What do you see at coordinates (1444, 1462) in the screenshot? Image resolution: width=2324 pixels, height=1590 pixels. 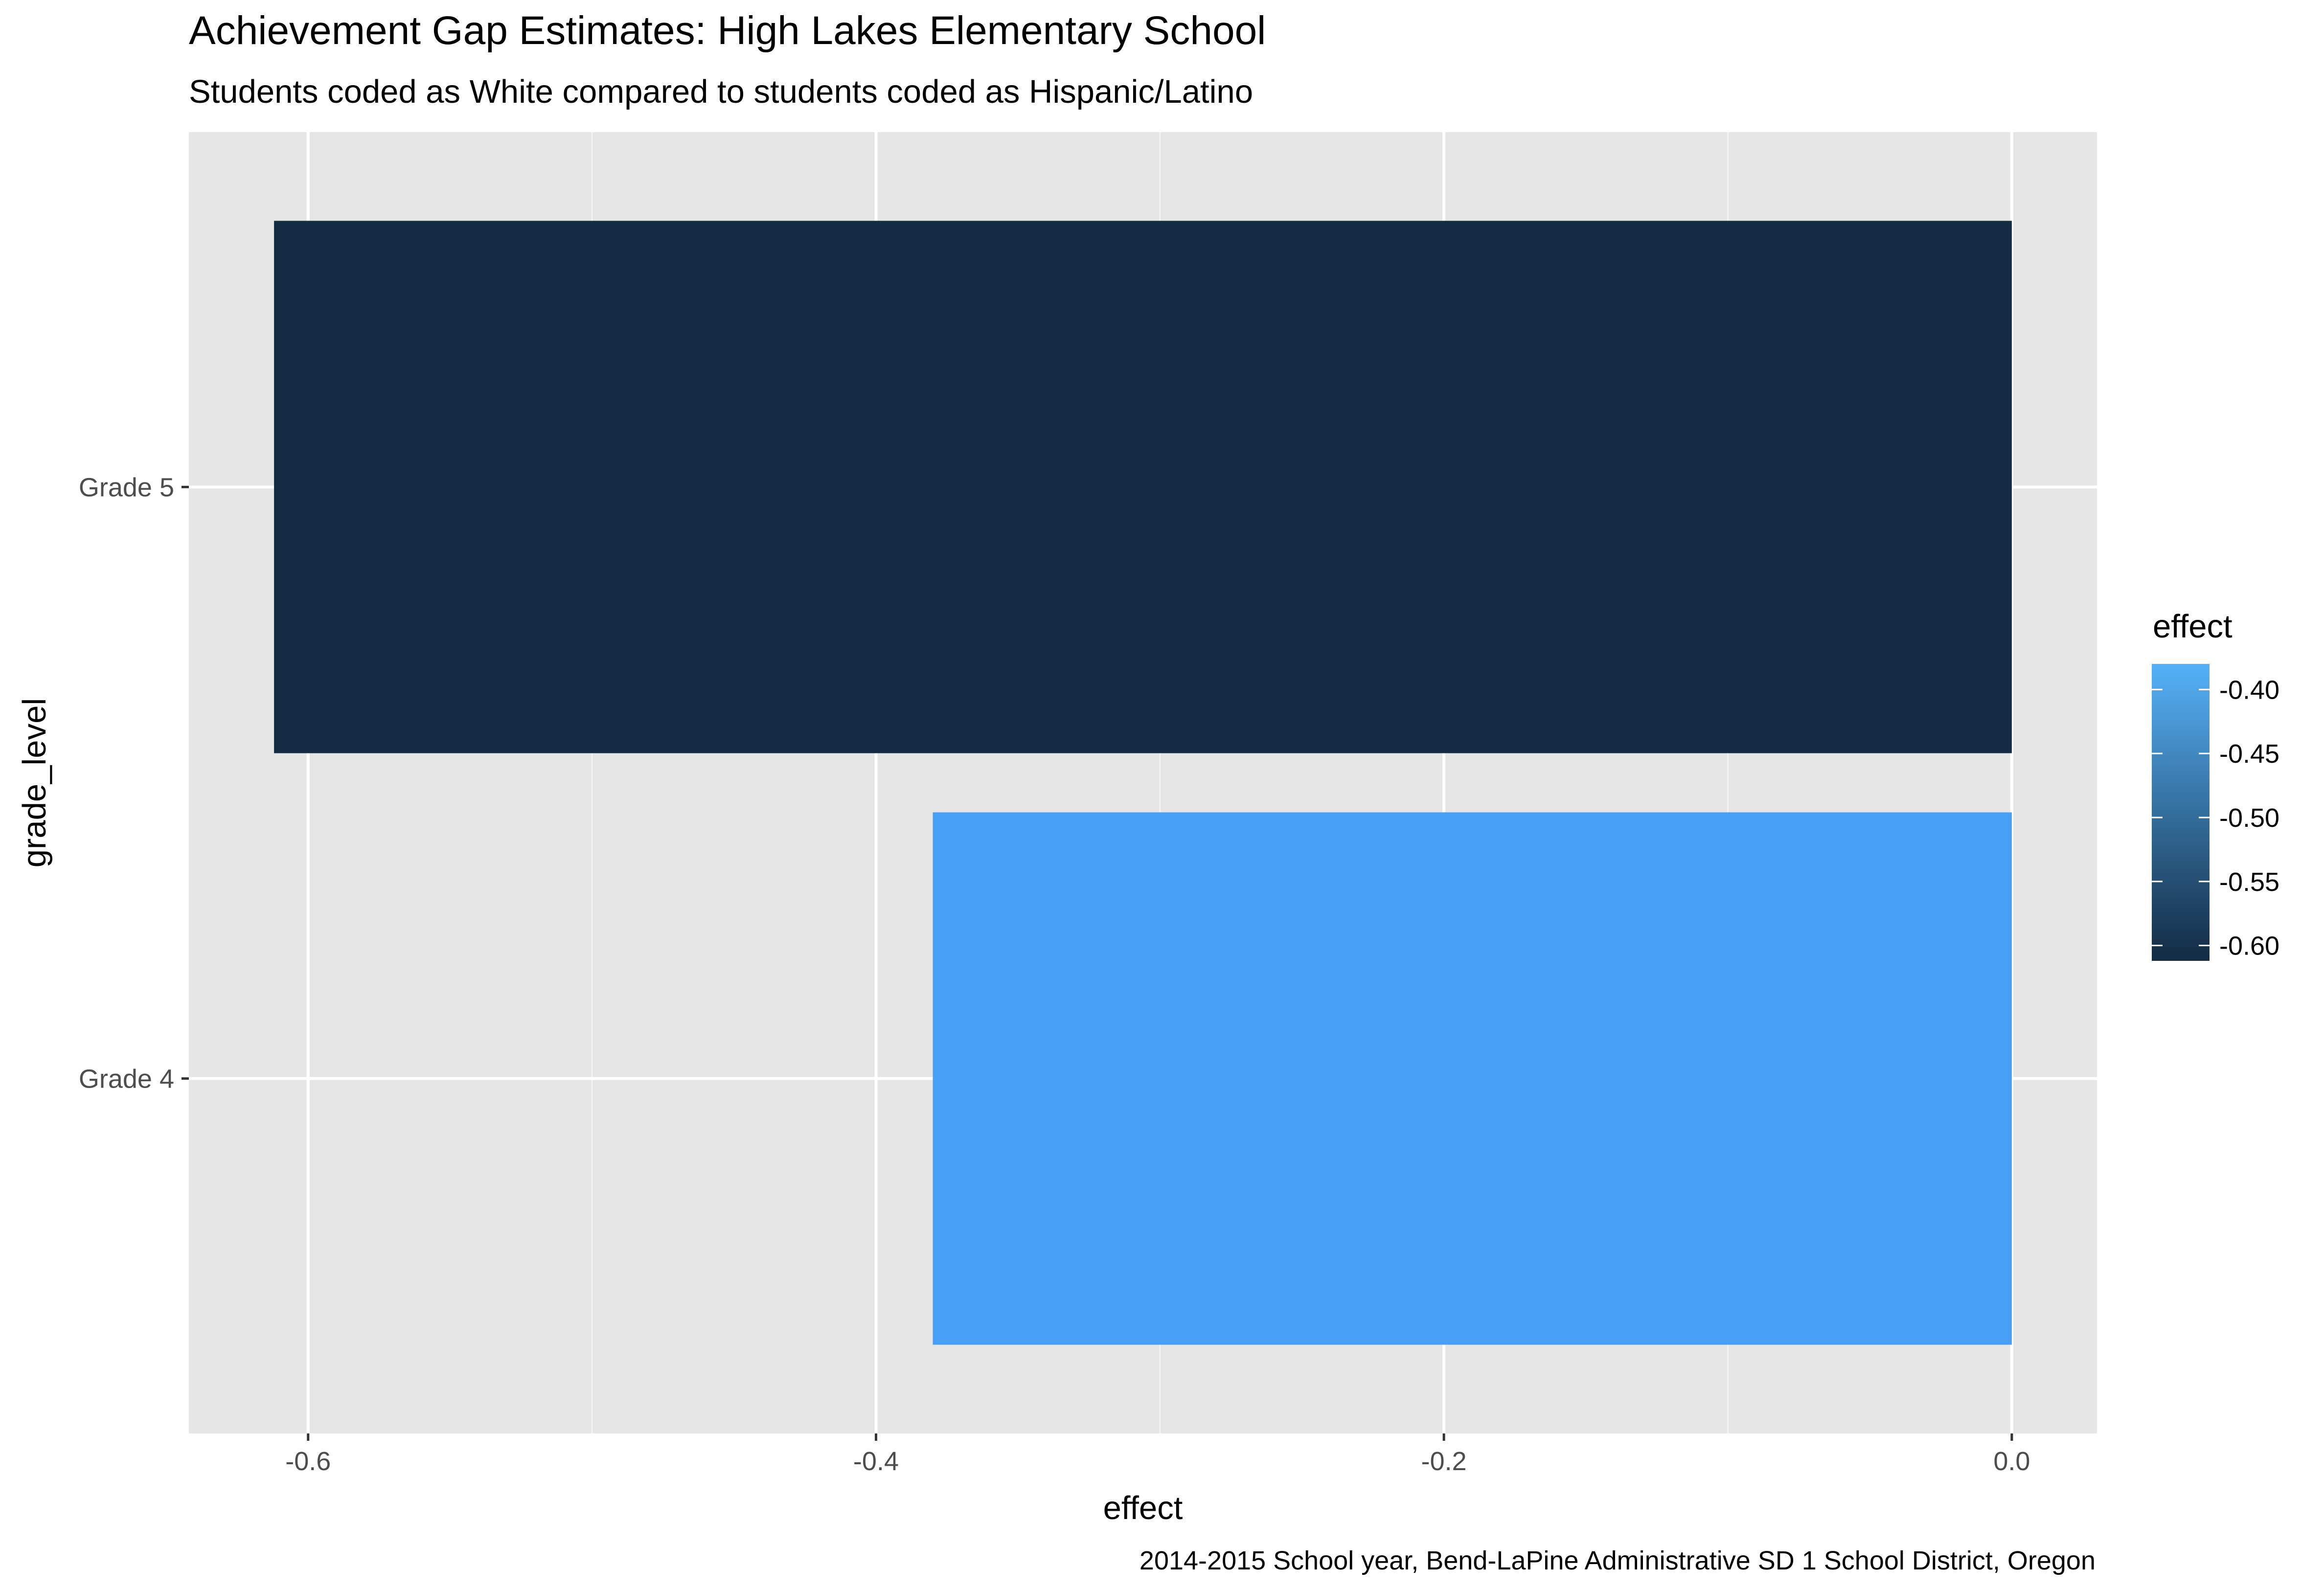 I see `x-tick-label: -0.2` at bounding box center [1444, 1462].